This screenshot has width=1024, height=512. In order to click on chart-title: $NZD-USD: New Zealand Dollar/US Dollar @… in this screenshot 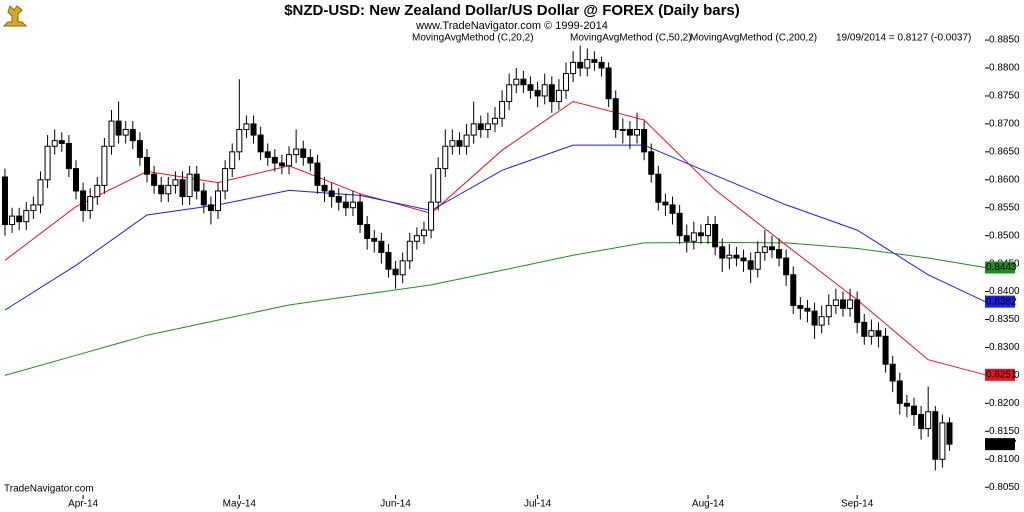, I will do `click(512, 10)`.